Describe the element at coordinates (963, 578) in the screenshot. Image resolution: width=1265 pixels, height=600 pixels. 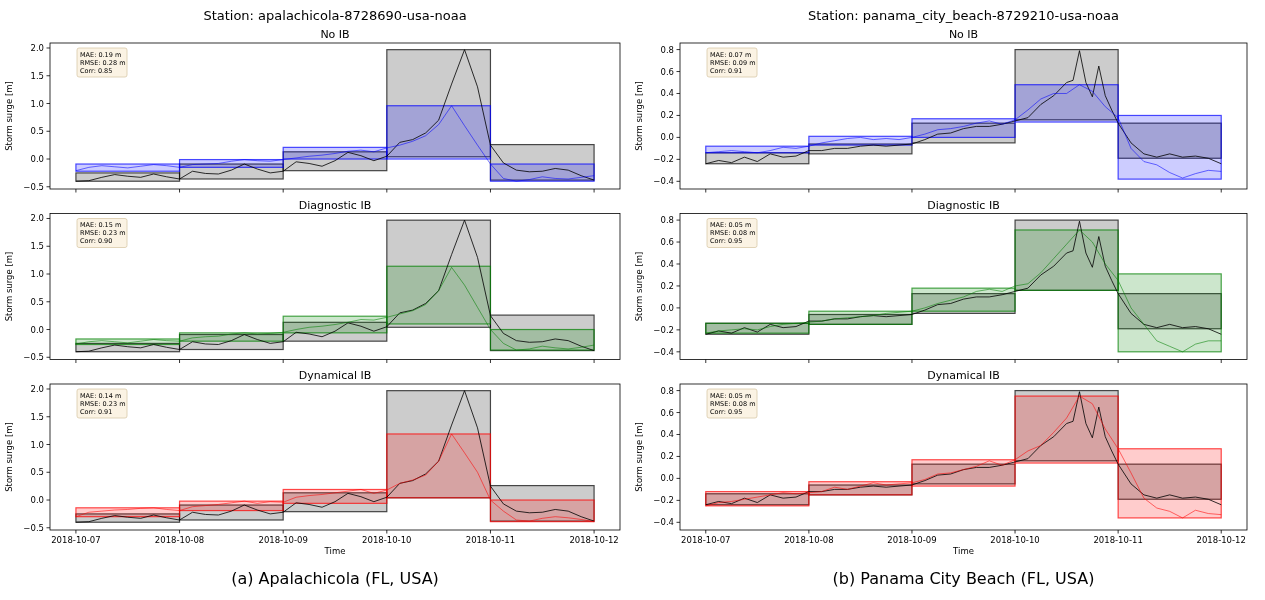
I see `text: (b) Panama City Beach (FL, USA)` at that location.